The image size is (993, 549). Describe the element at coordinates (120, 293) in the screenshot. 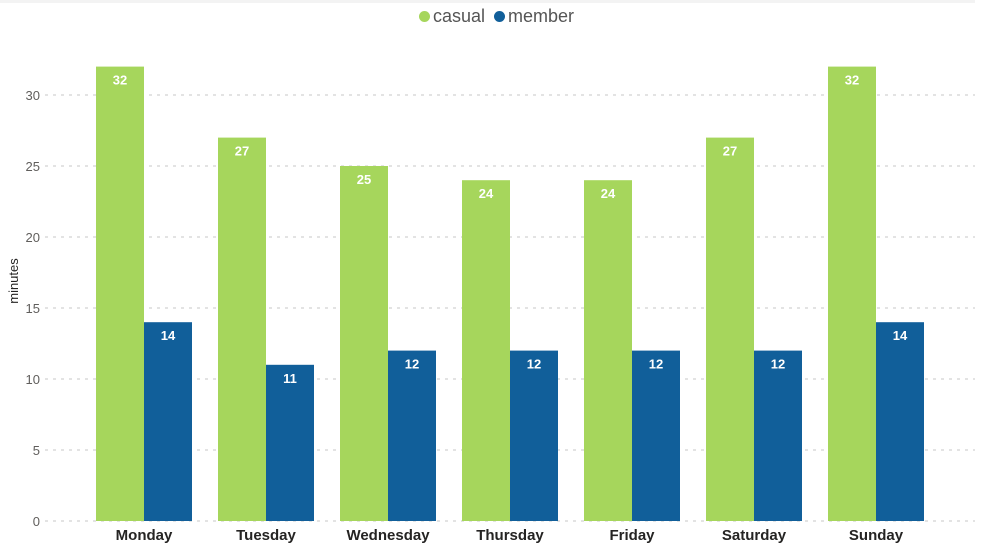

I see `bar-casual-monday` at that location.